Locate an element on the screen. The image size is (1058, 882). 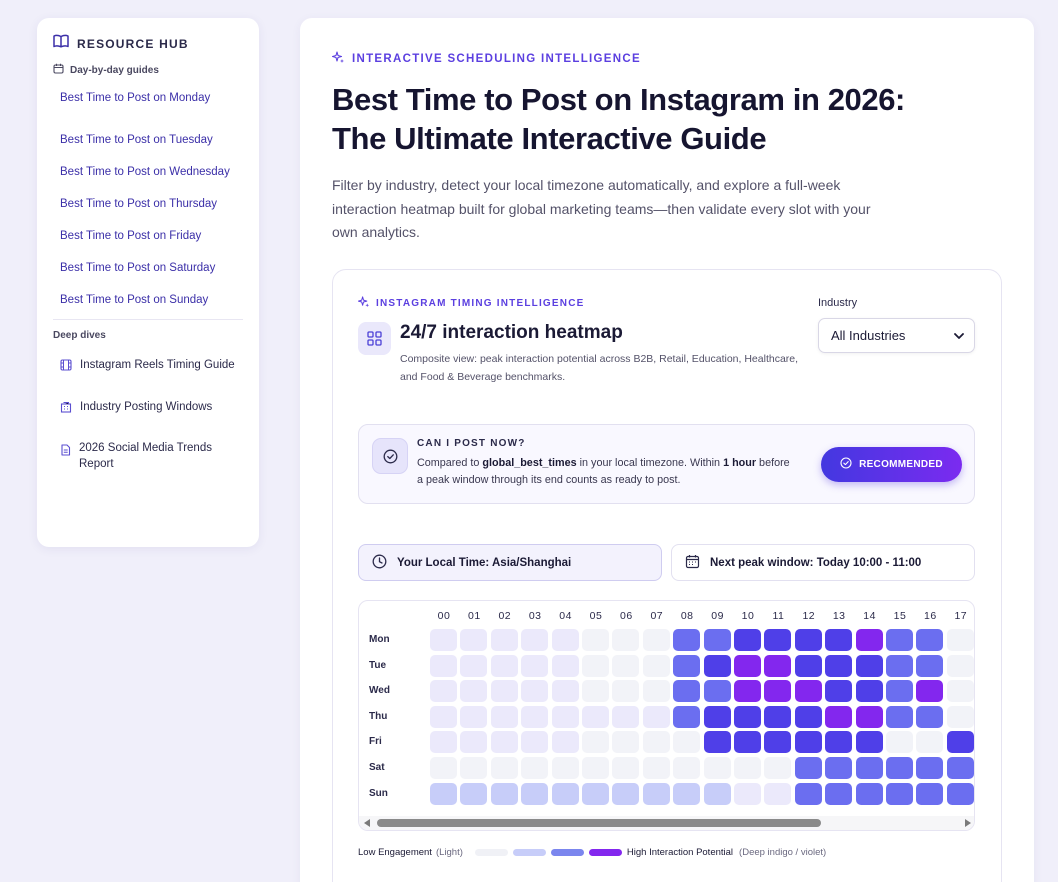
scrollbar-thumb is located at coordinates (599, 823).